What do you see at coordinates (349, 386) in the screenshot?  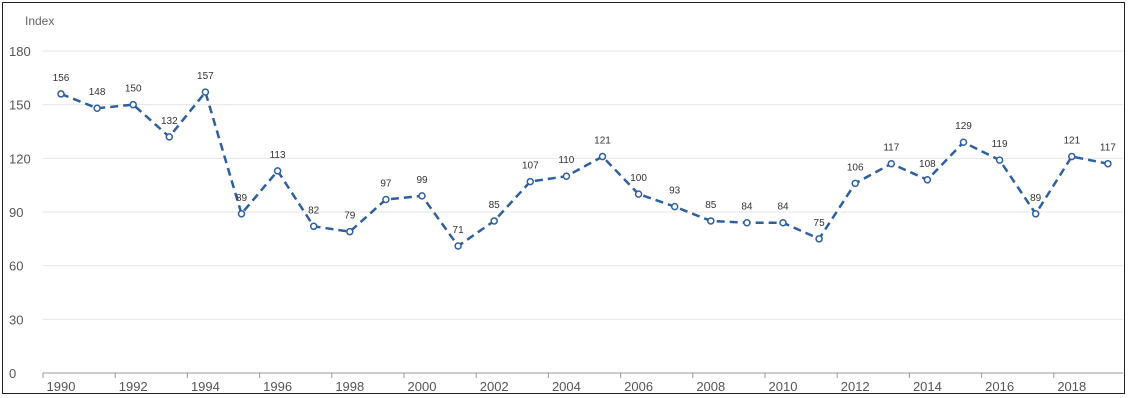 I see `x-tick-label-1998: 1998` at bounding box center [349, 386].